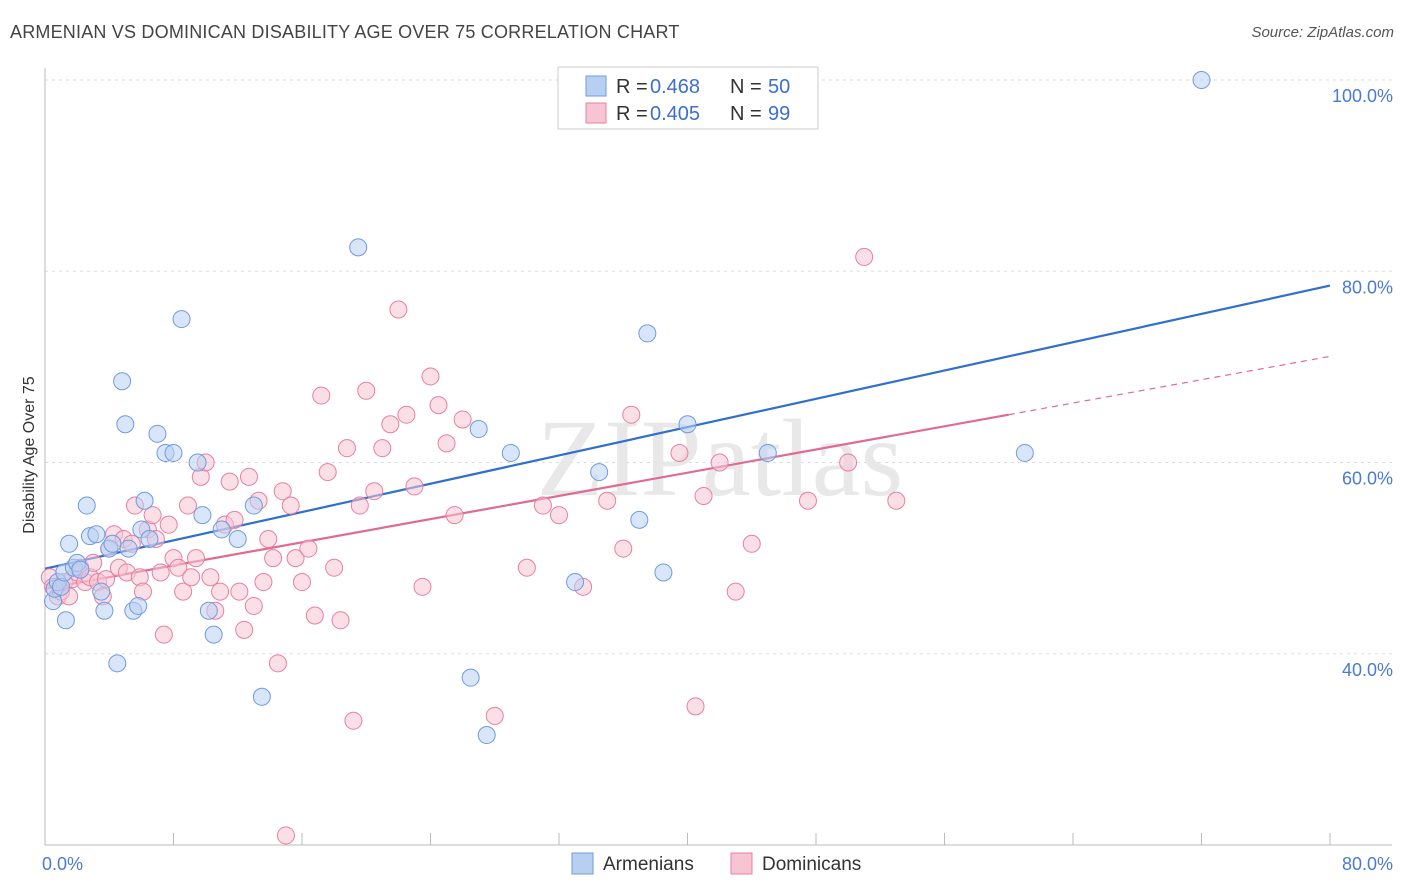 This screenshot has height=892, width=1406. What do you see at coordinates (1362, 96) in the screenshot?
I see `y-tick-label: 100.0%` at bounding box center [1362, 96].